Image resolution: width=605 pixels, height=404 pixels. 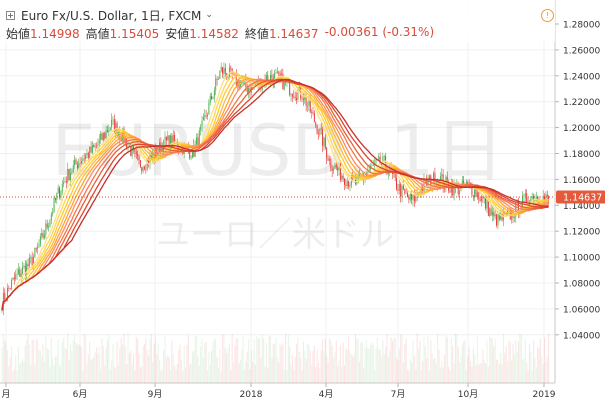 I want to click on high-value: 1.15405, so click(x=134, y=34).